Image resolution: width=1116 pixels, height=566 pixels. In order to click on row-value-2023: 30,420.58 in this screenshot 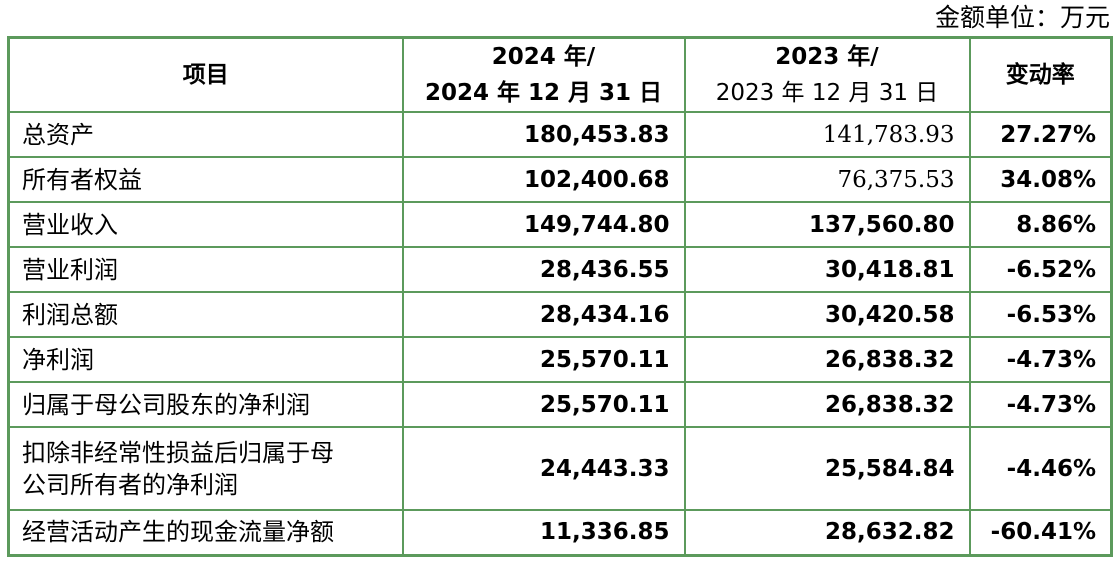, I will do `click(827, 314)`.